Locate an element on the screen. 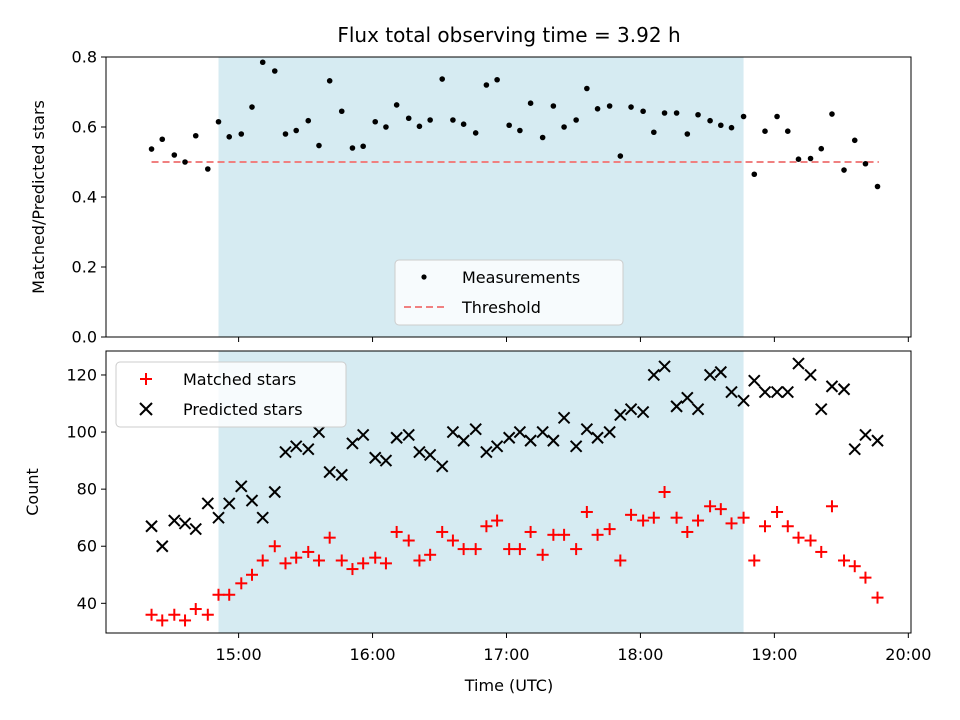 The width and height of the screenshot is (960, 720). legend-marker-matched is located at coordinates (146, 379).